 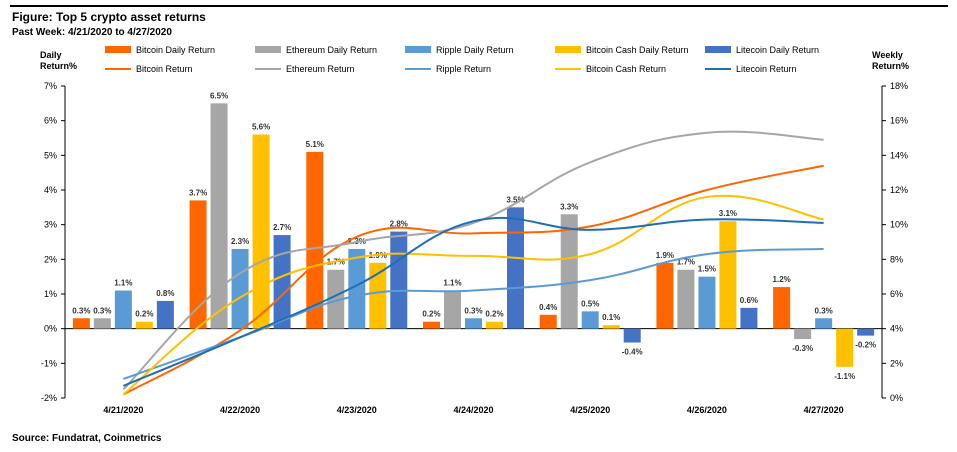 What do you see at coordinates (626, 69) in the screenshot?
I see `legend-line-label: Bitcoin Cash Return` at bounding box center [626, 69].